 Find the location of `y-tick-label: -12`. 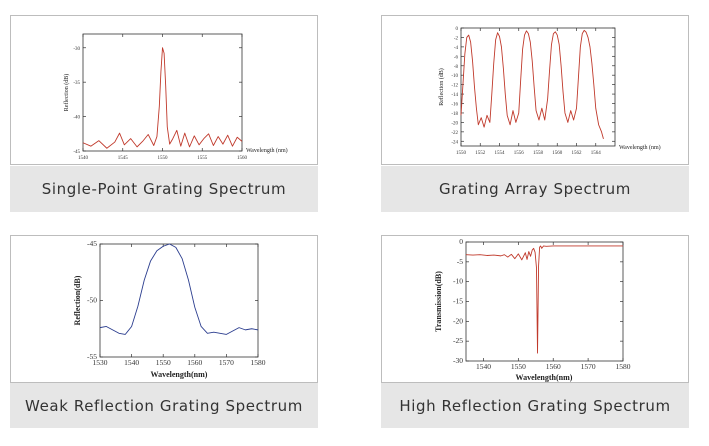

y-tick-label: -12 is located at coordinates (454, 86).